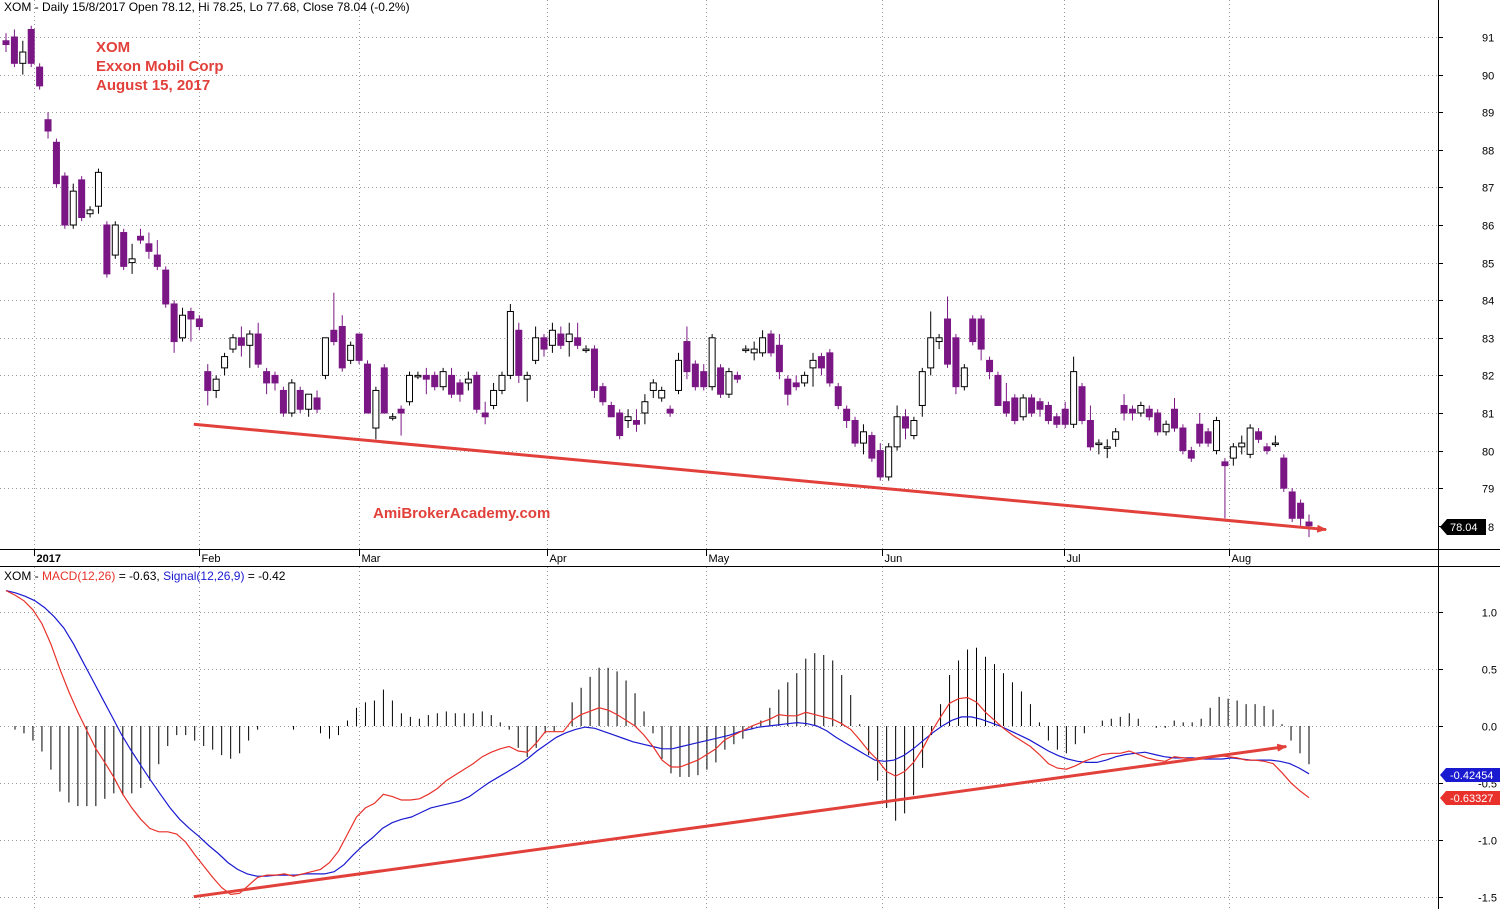 This screenshot has height=909, width=1500. I want to click on month-label: Apr, so click(558, 559).